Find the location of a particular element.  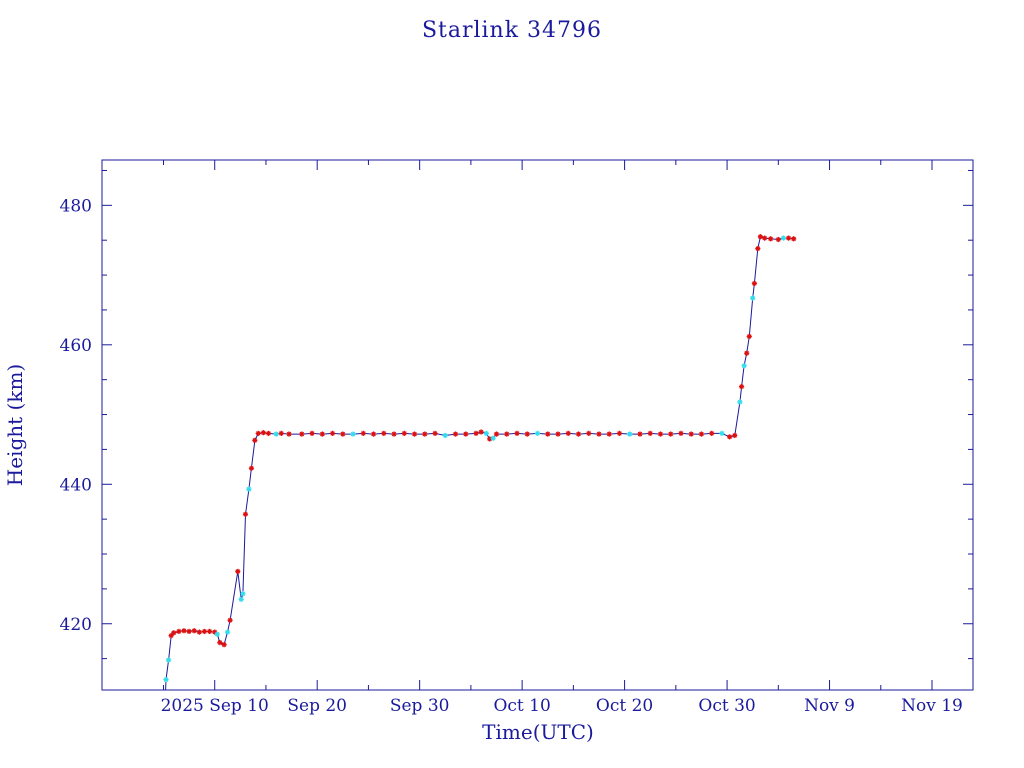

x-tick-label: Sep 20 is located at coordinates (317, 706).